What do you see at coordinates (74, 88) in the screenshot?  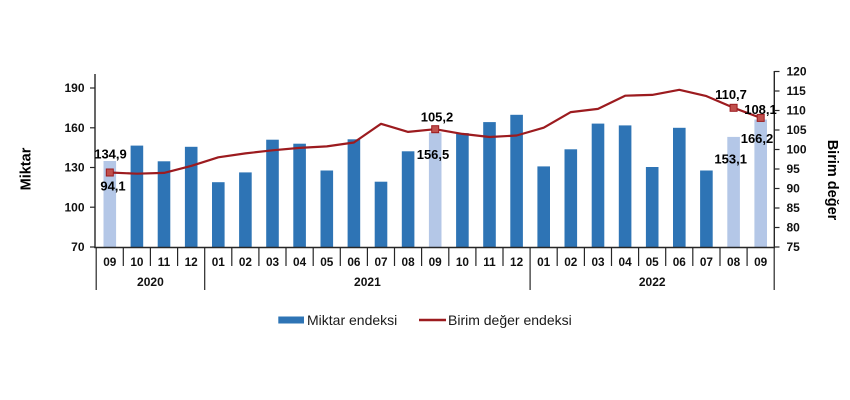 I see `svg-text: 190` at bounding box center [74, 88].